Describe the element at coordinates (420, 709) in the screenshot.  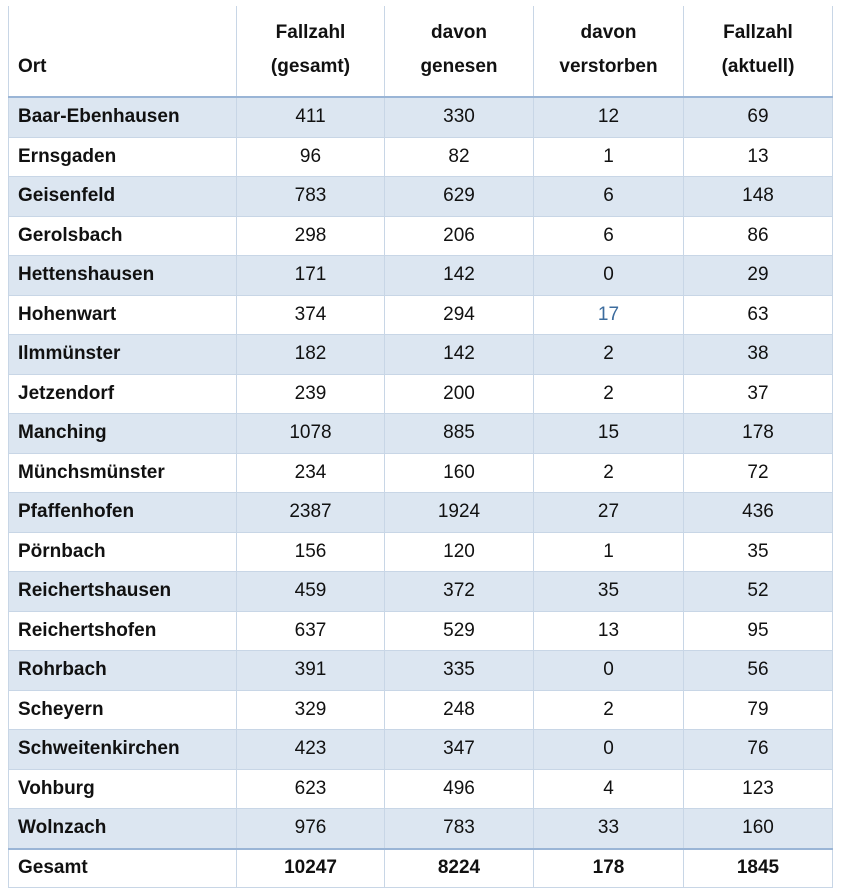
I see `table-row: Scheyern 329 248 2 79` at that location.